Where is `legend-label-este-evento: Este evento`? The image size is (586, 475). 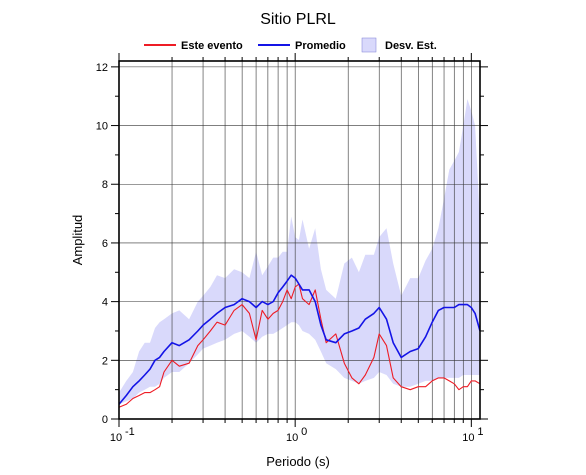 legend-label-este-evento: Este evento is located at coordinates (212, 46).